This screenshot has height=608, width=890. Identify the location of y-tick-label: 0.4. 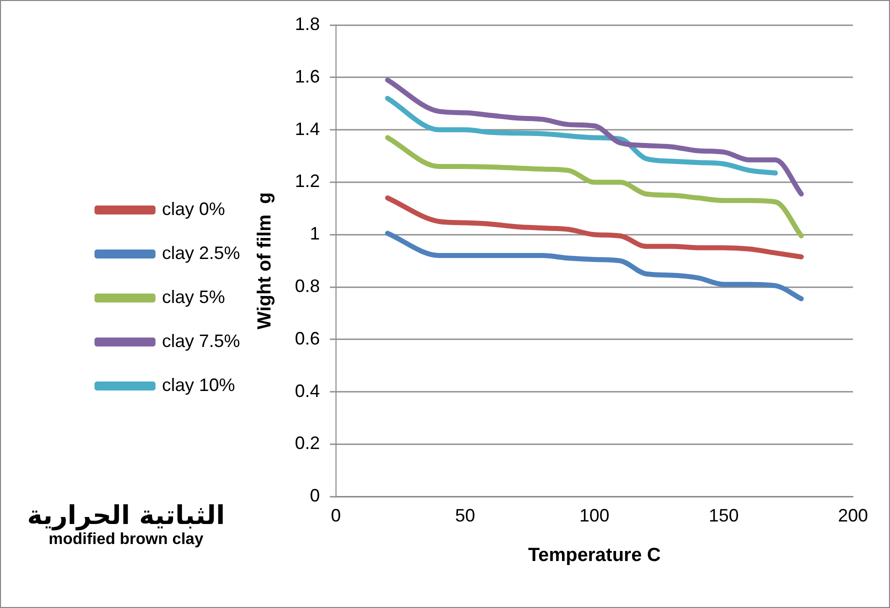
(307, 390).